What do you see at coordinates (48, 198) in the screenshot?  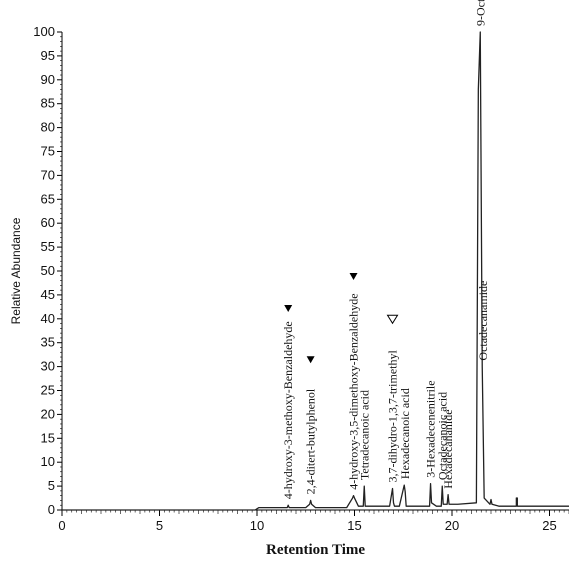 I see `y-tick-label: 65` at bounding box center [48, 198].